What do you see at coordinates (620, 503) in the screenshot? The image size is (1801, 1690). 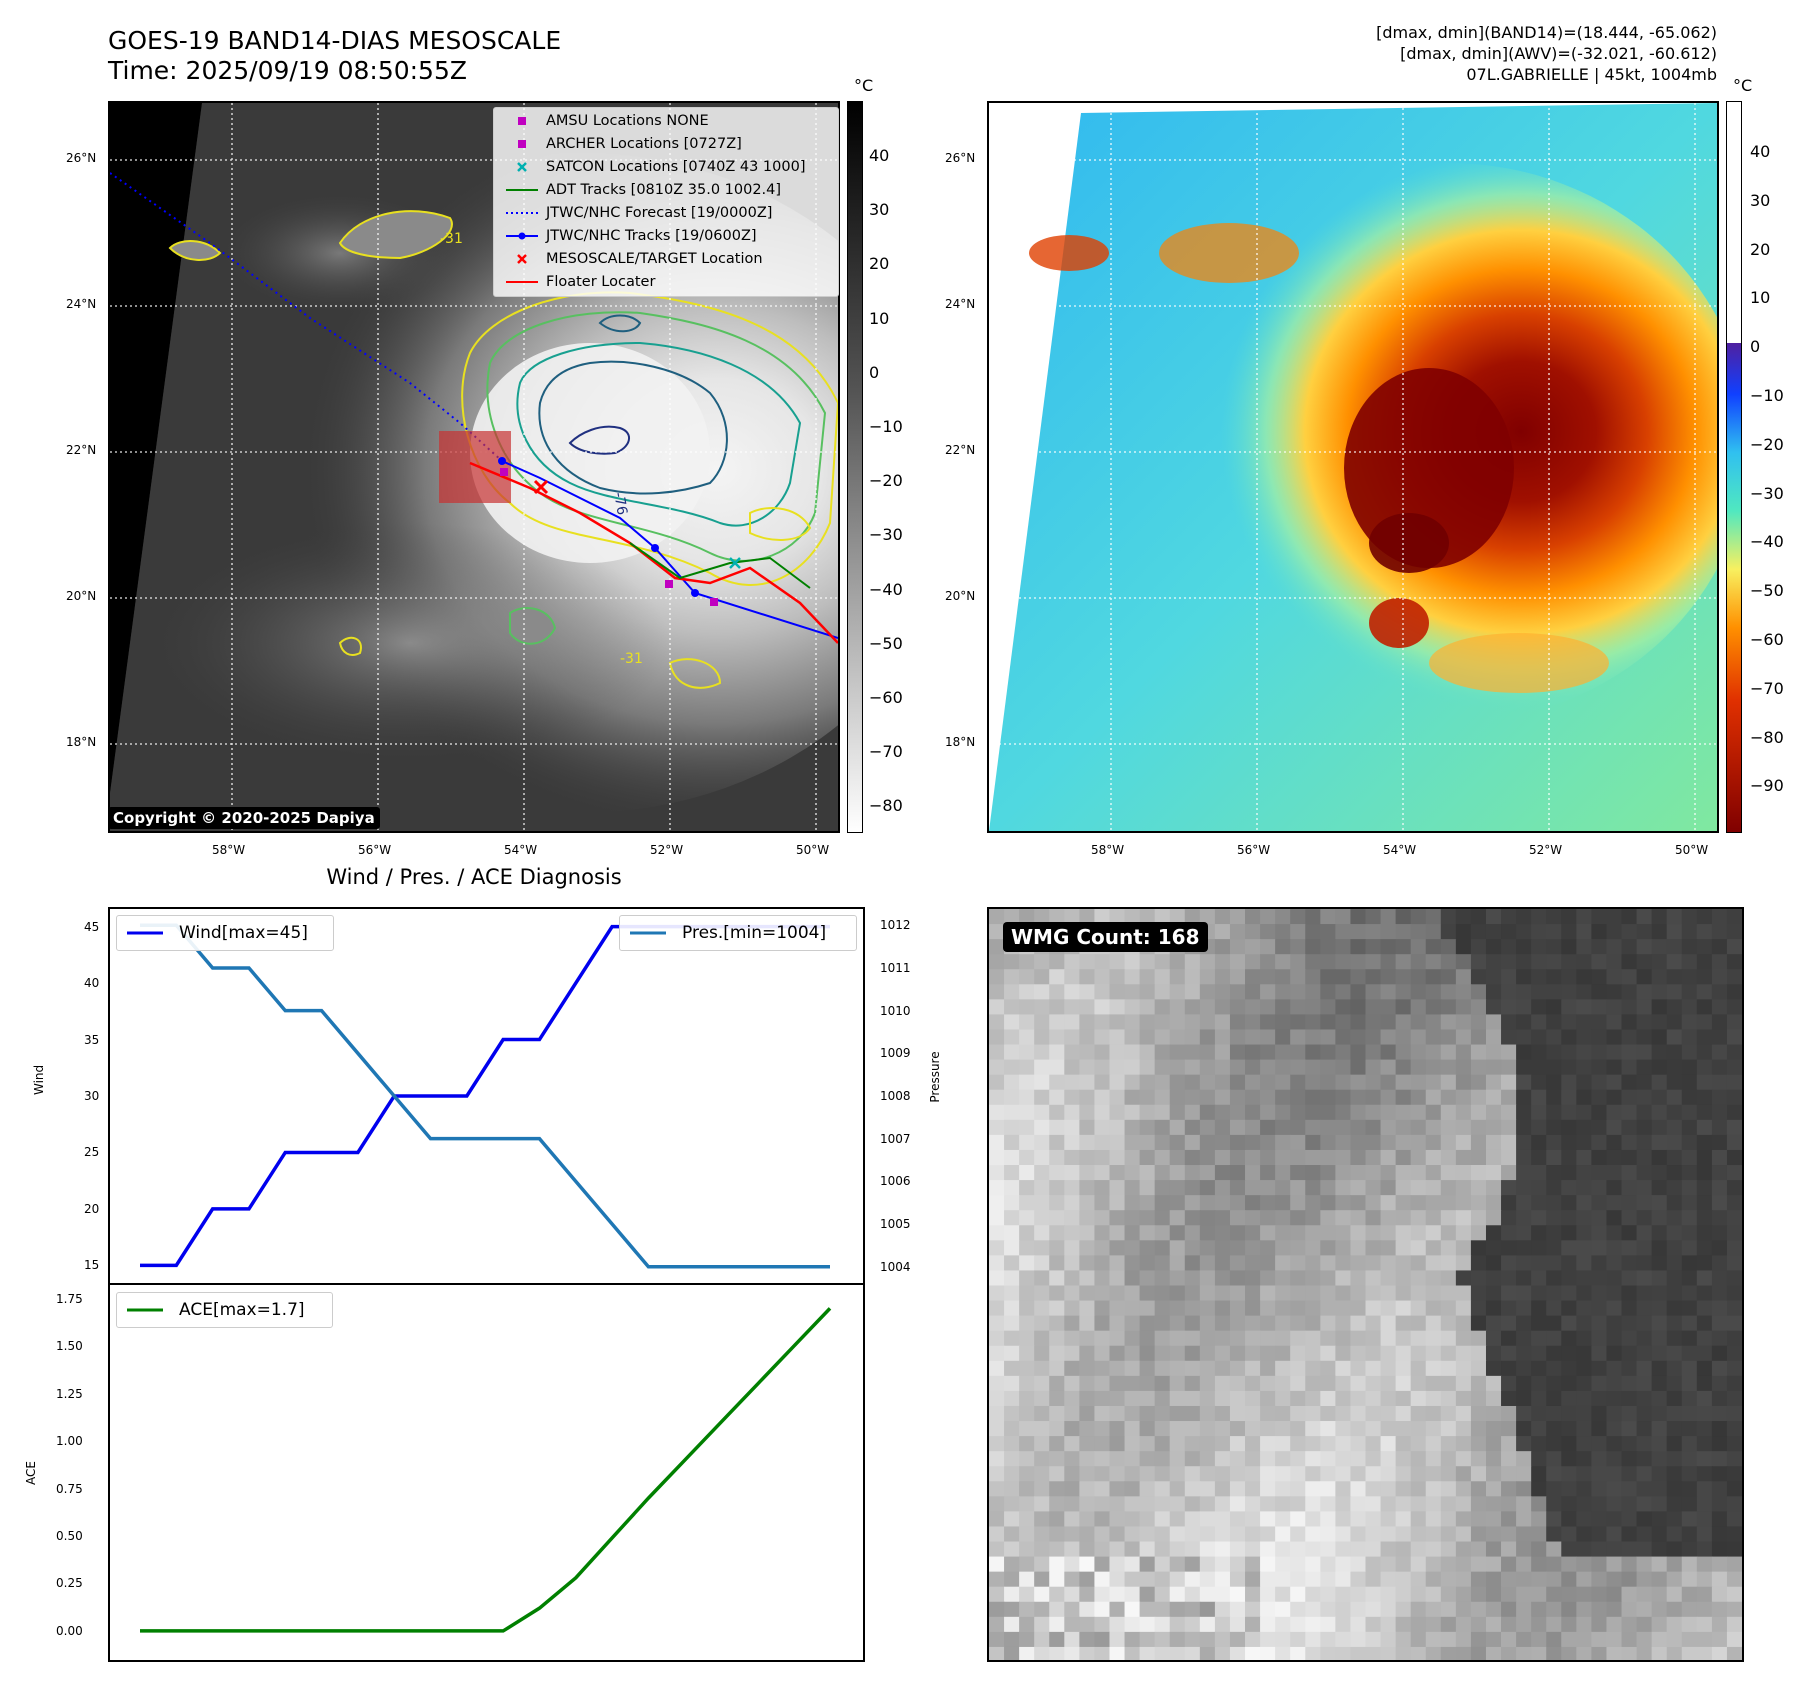 I see `contour-label-2: -76` at bounding box center [620, 503].